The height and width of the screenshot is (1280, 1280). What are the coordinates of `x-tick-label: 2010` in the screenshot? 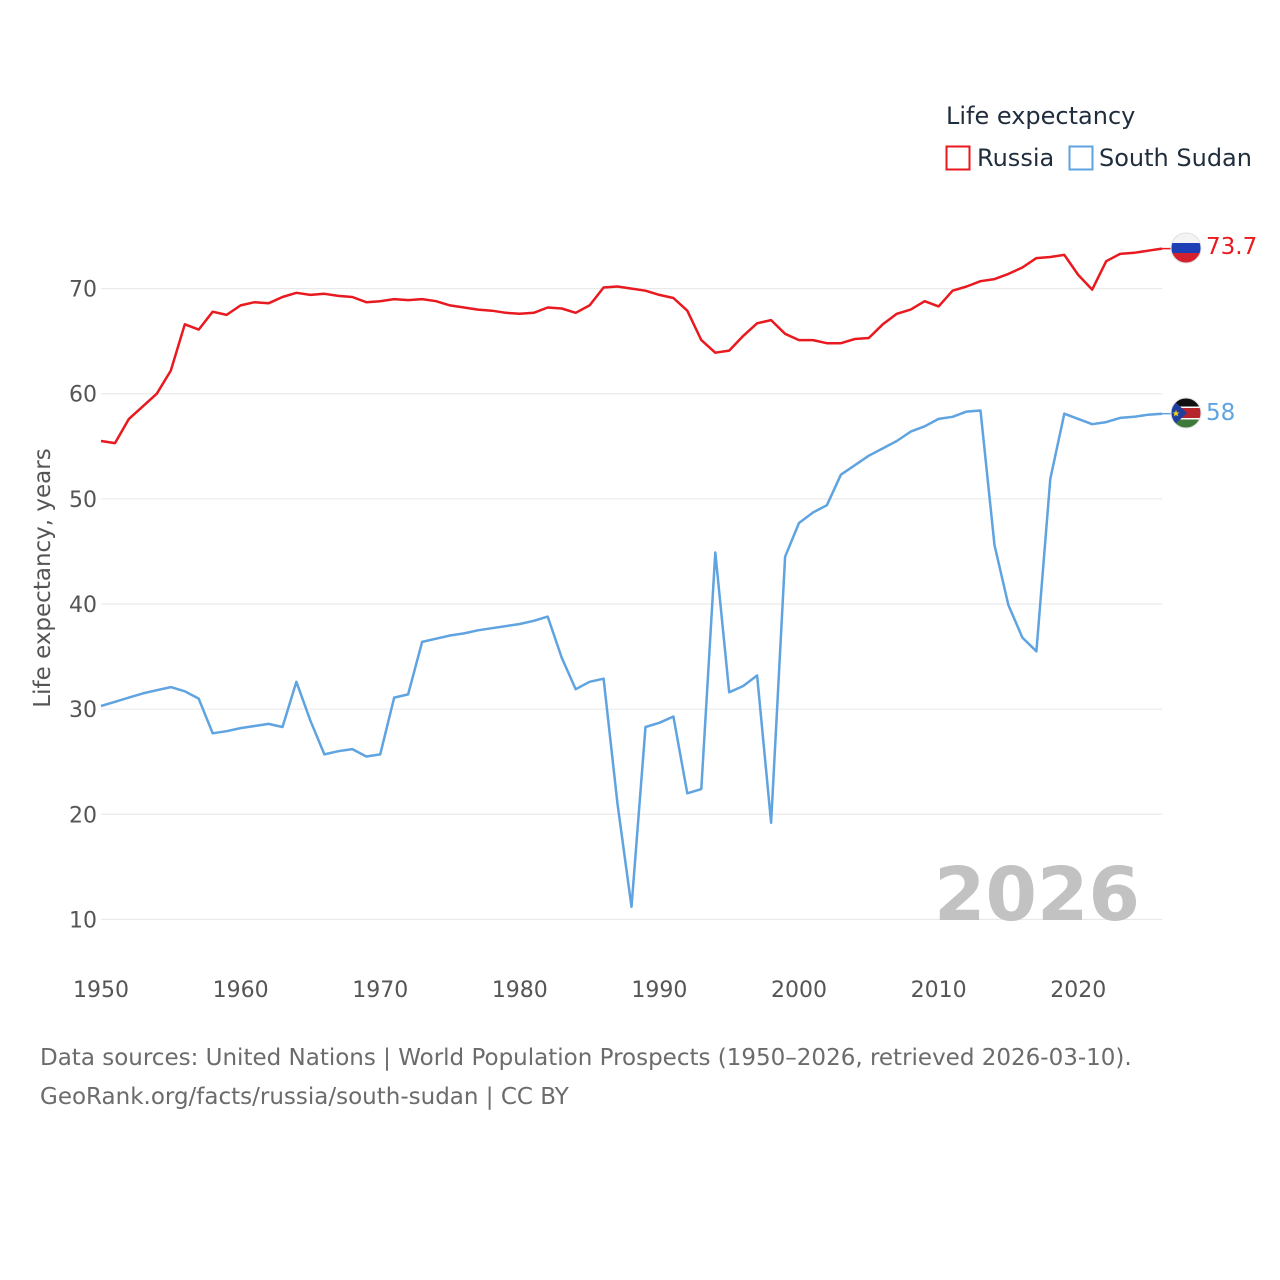 It's located at (939, 990).